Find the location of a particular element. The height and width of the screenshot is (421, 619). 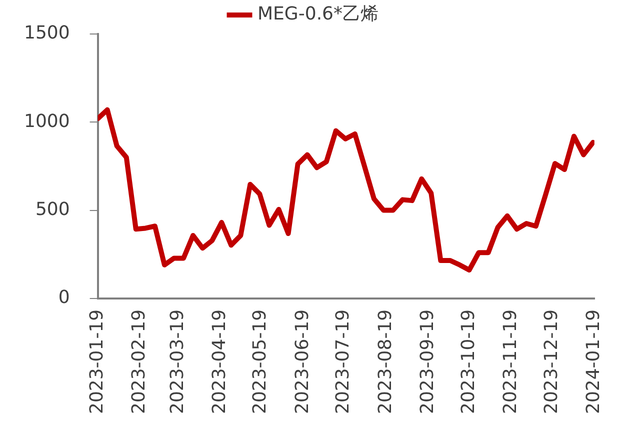

y-tick-label: 1000 is located at coordinates (47, 121).